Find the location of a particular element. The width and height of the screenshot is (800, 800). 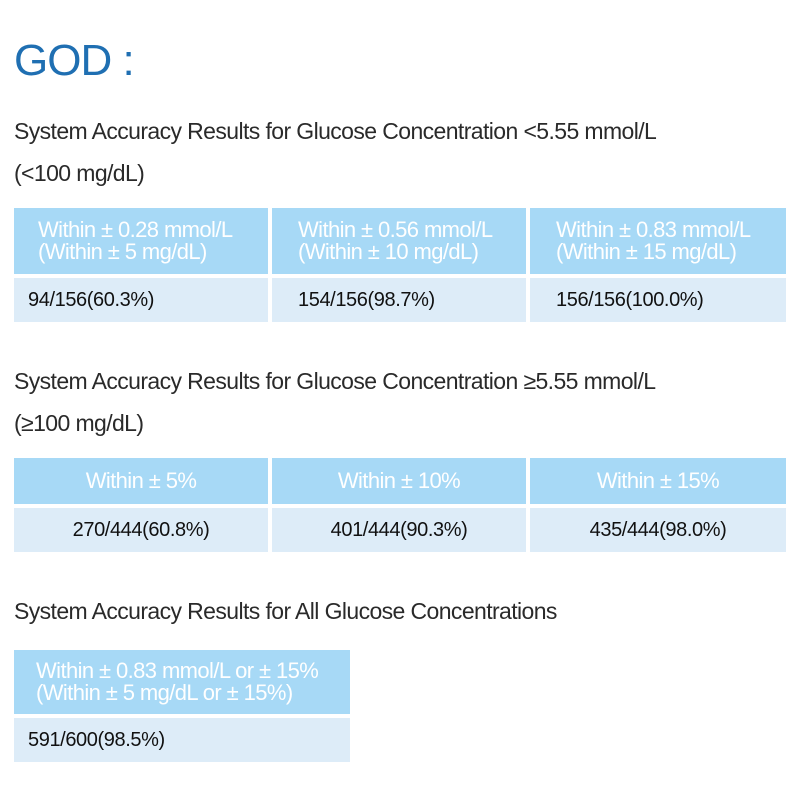

section2-heading-line2: (≥100 mg/dL) is located at coordinates (79, 423).